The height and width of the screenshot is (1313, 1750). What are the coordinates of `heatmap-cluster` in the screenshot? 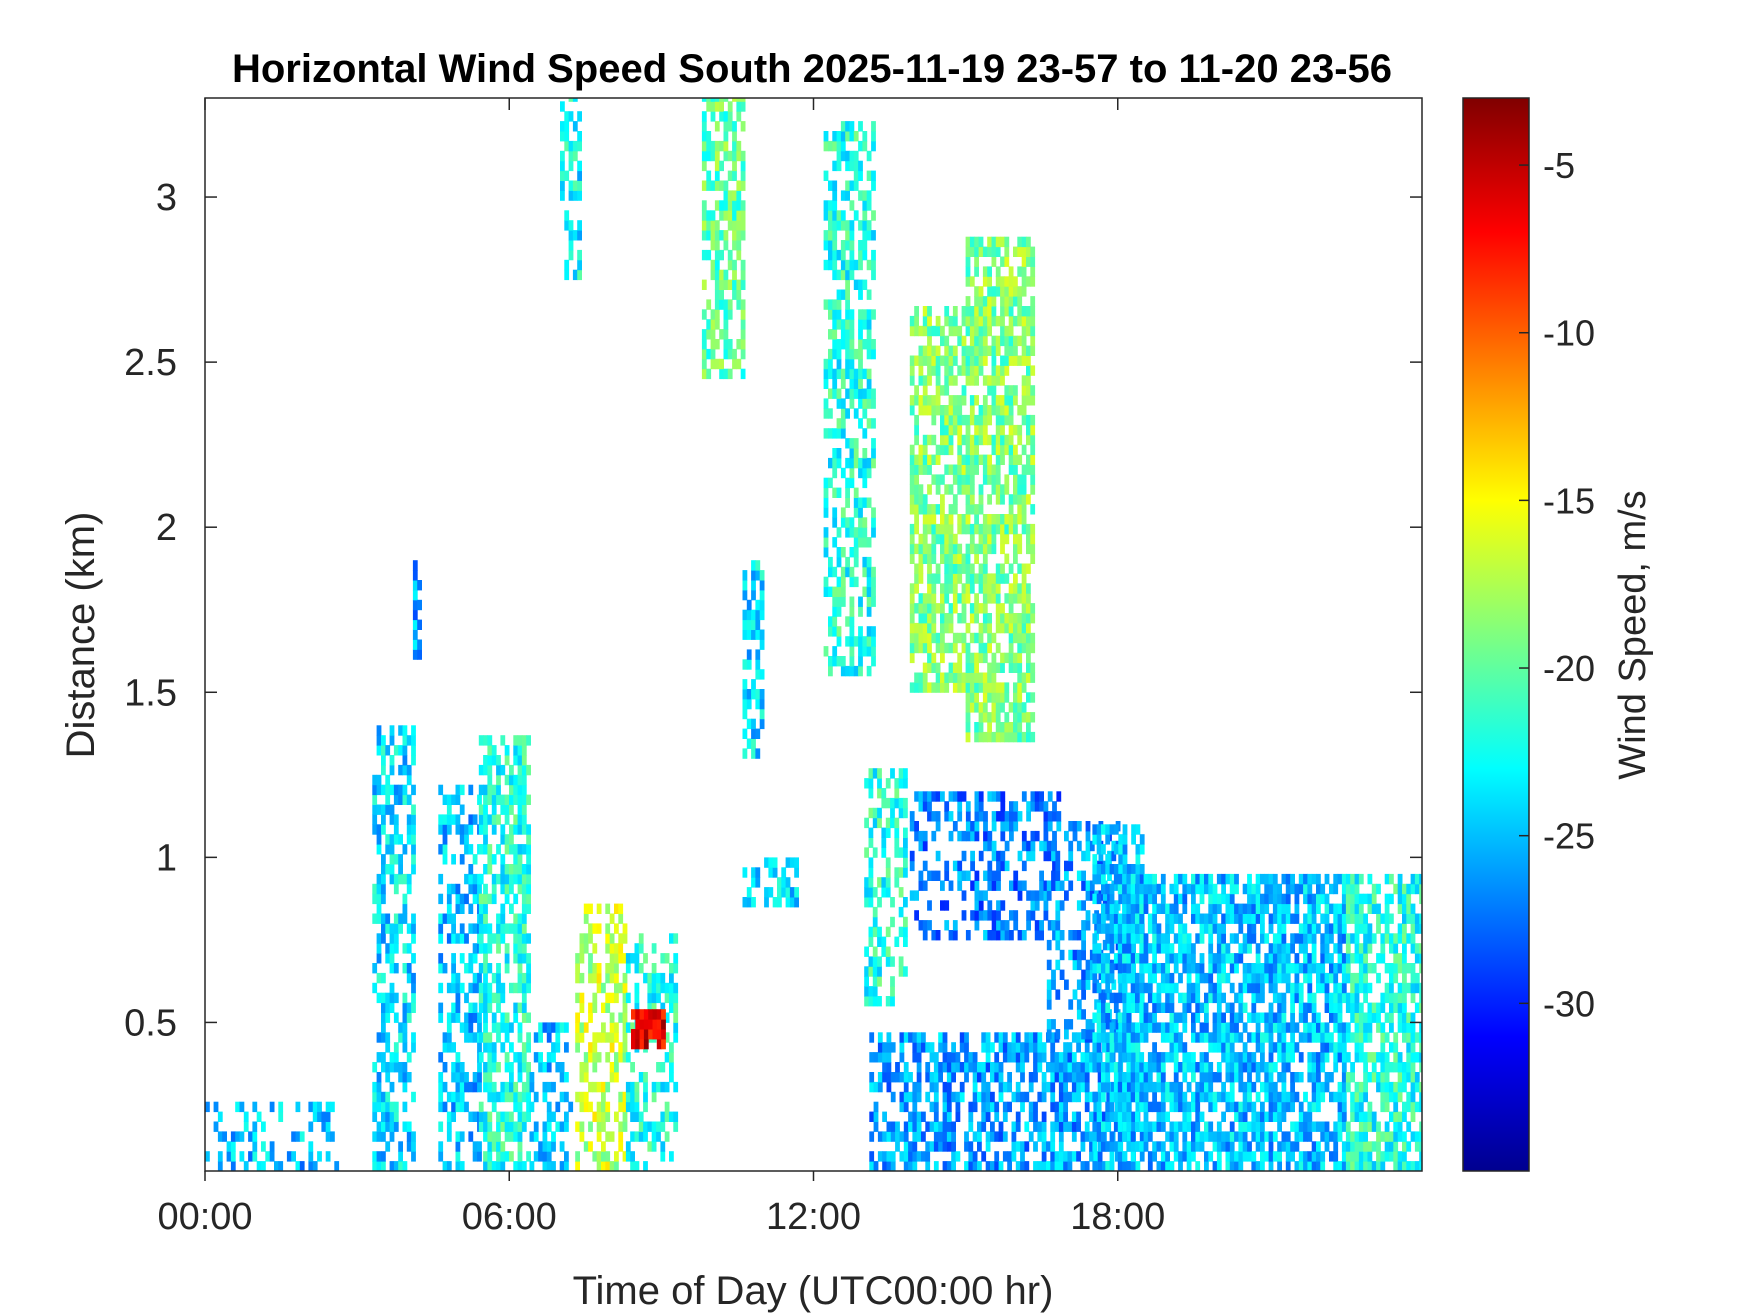 It's located at (571, 189).